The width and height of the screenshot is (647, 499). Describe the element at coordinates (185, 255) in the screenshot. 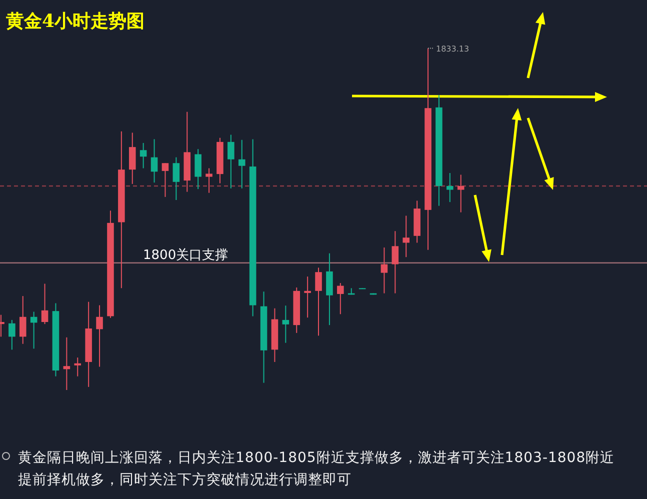

I see `ref-line-label: 1800关口支撑` at that location.